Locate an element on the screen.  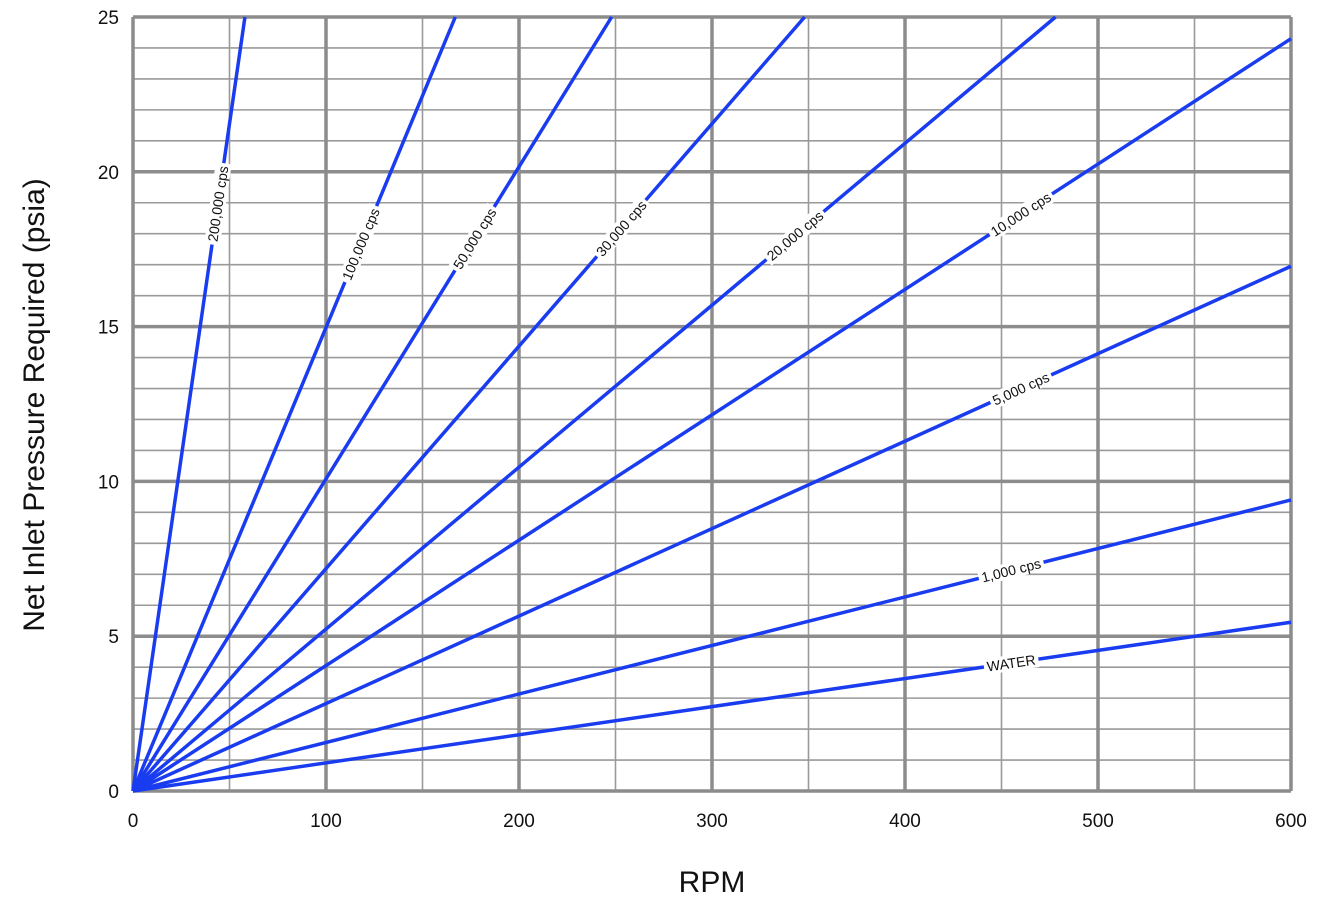
series-label: 50,000 cps is located at coordinates (475, 238).